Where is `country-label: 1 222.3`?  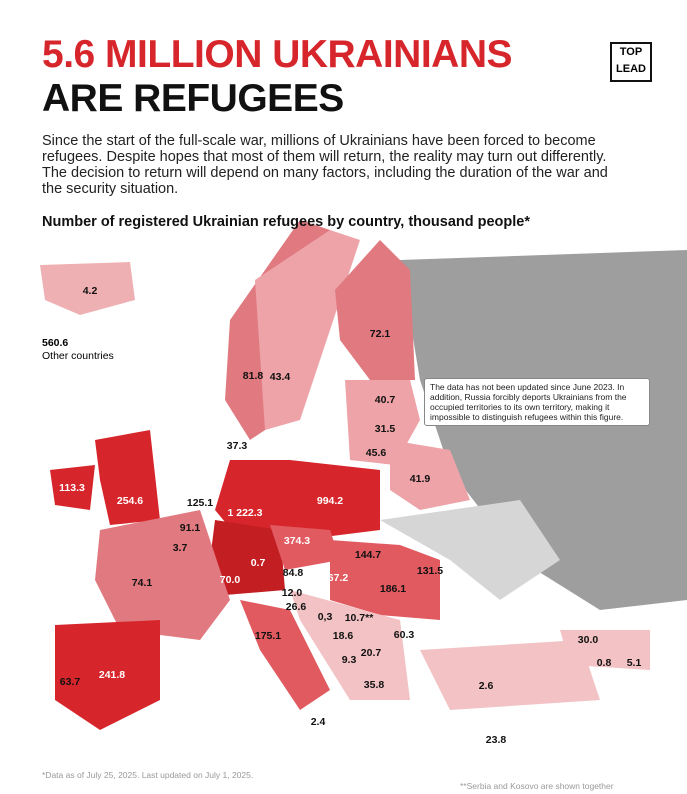
country-label: 1 222.3 is located at coordinates (244, 513).